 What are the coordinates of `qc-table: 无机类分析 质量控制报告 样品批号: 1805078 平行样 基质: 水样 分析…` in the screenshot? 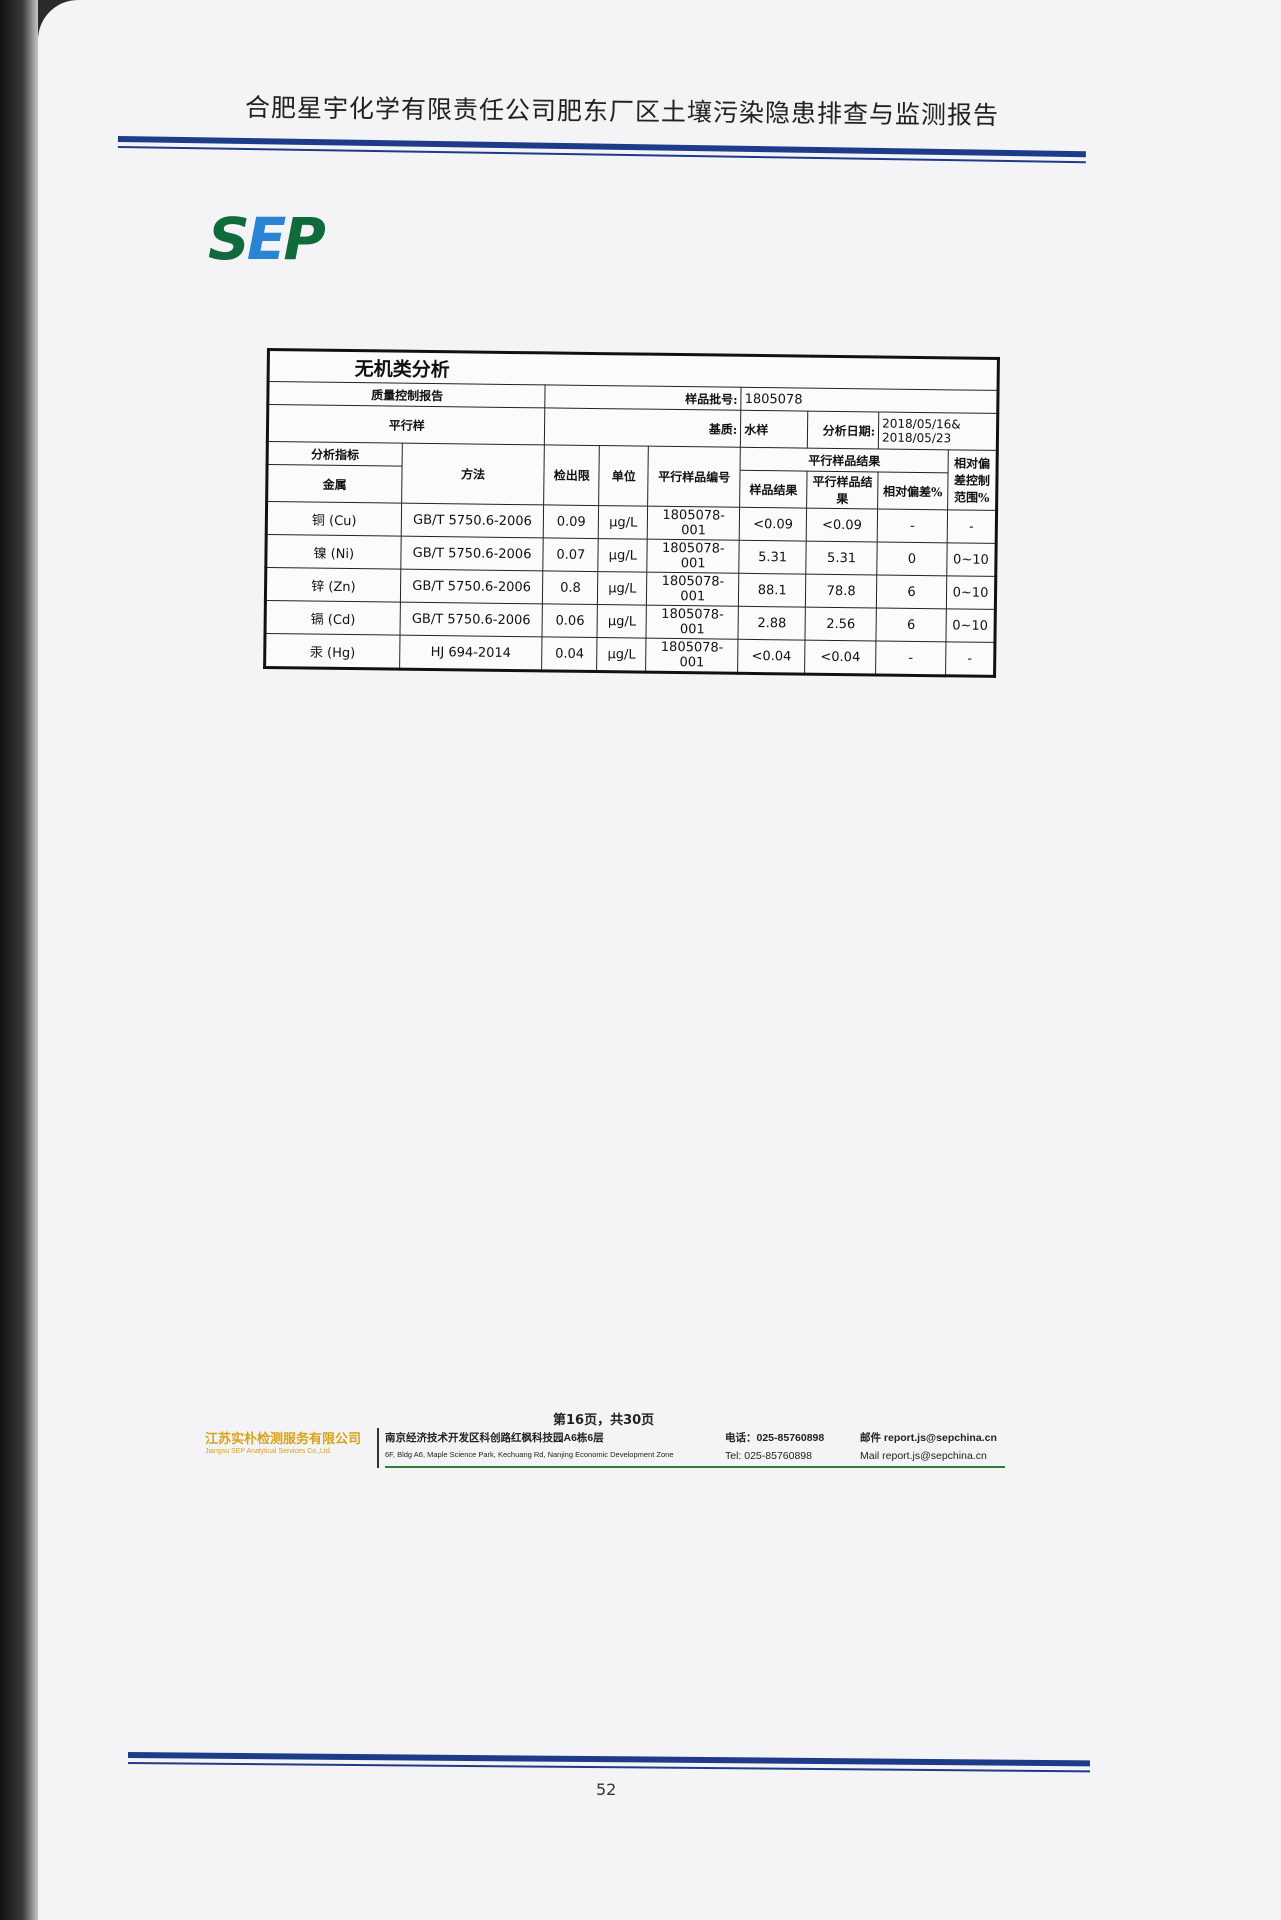 It's located at (631, 513).